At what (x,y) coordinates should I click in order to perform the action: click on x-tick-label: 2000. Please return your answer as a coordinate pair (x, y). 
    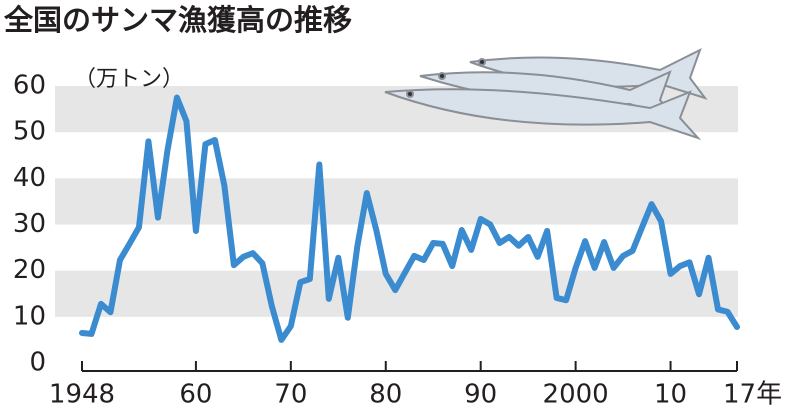
    Looking at the image, I should click on (576, 395).